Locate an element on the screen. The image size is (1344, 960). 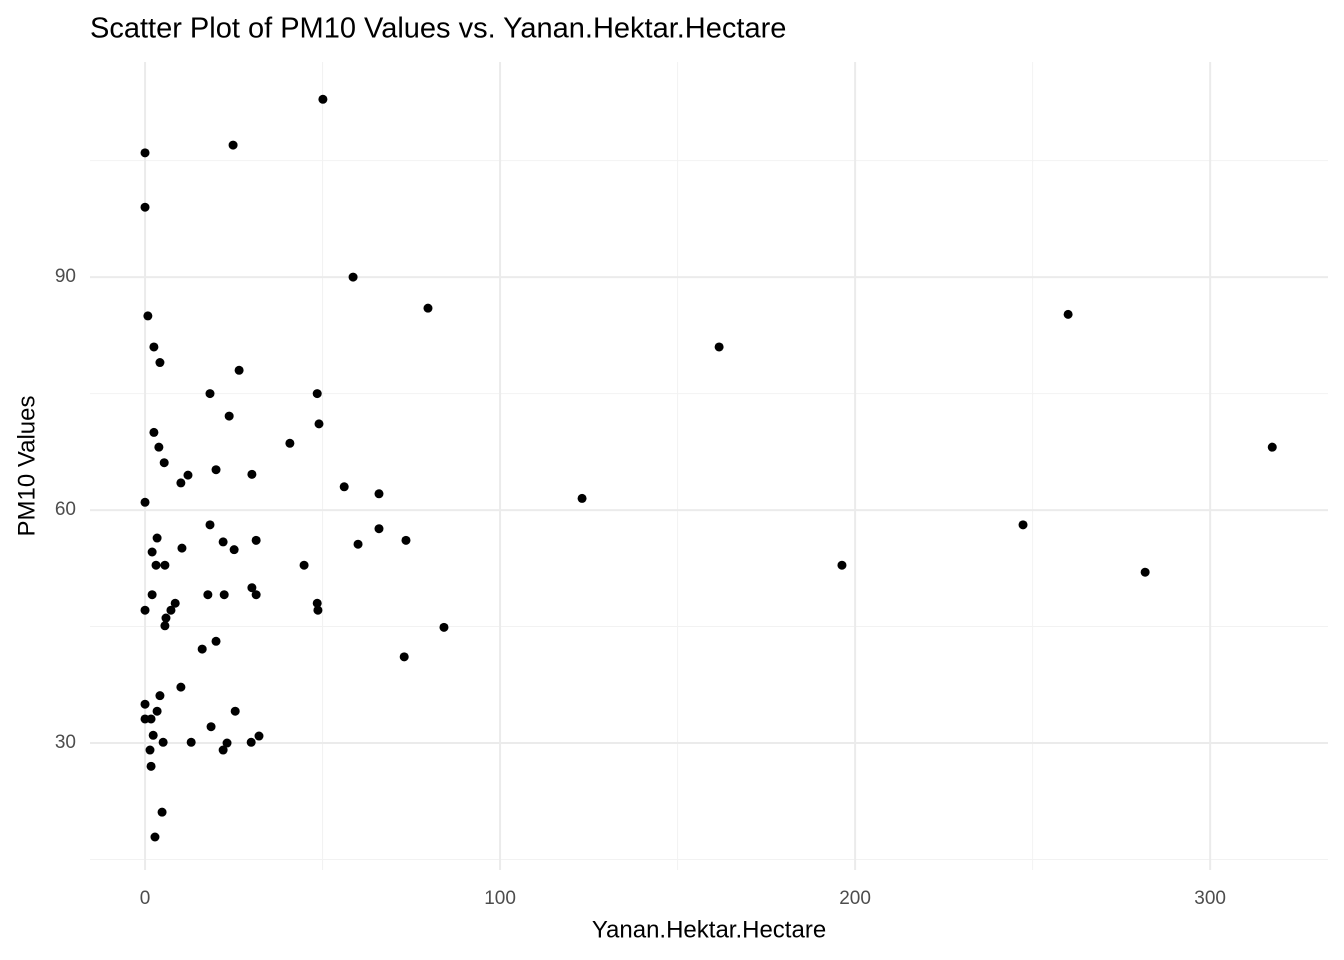
x-tick-label: 200 is located at coordinates (855, 898).